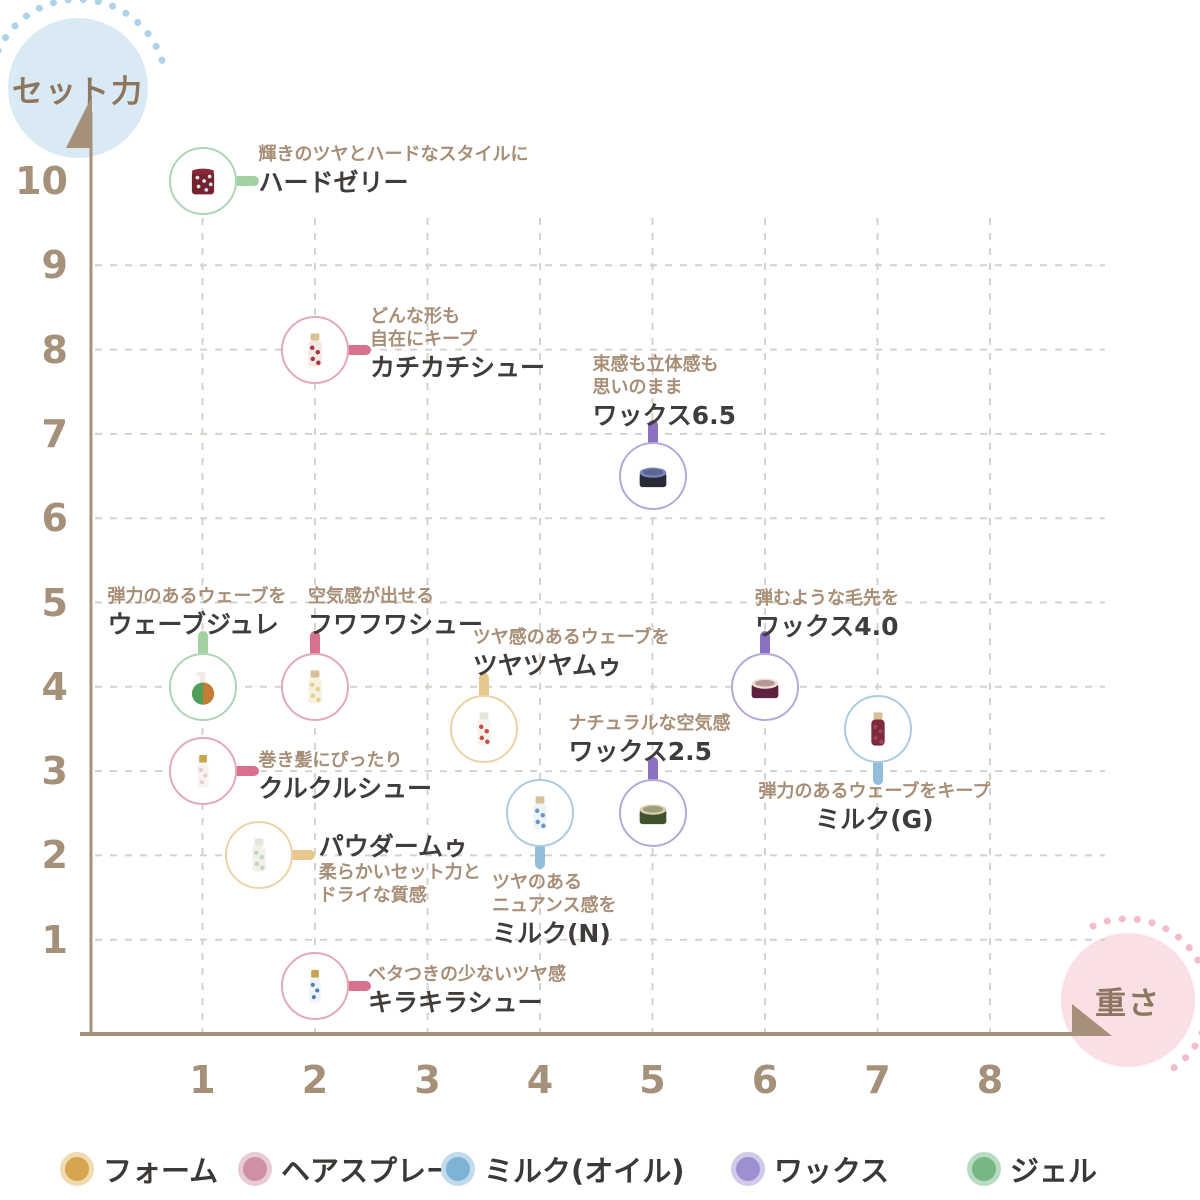 Image resolution: width=1200 pixels, height=1200 pixels. I want to click on legend-item-wax: ワックス, so click(810, 1169).